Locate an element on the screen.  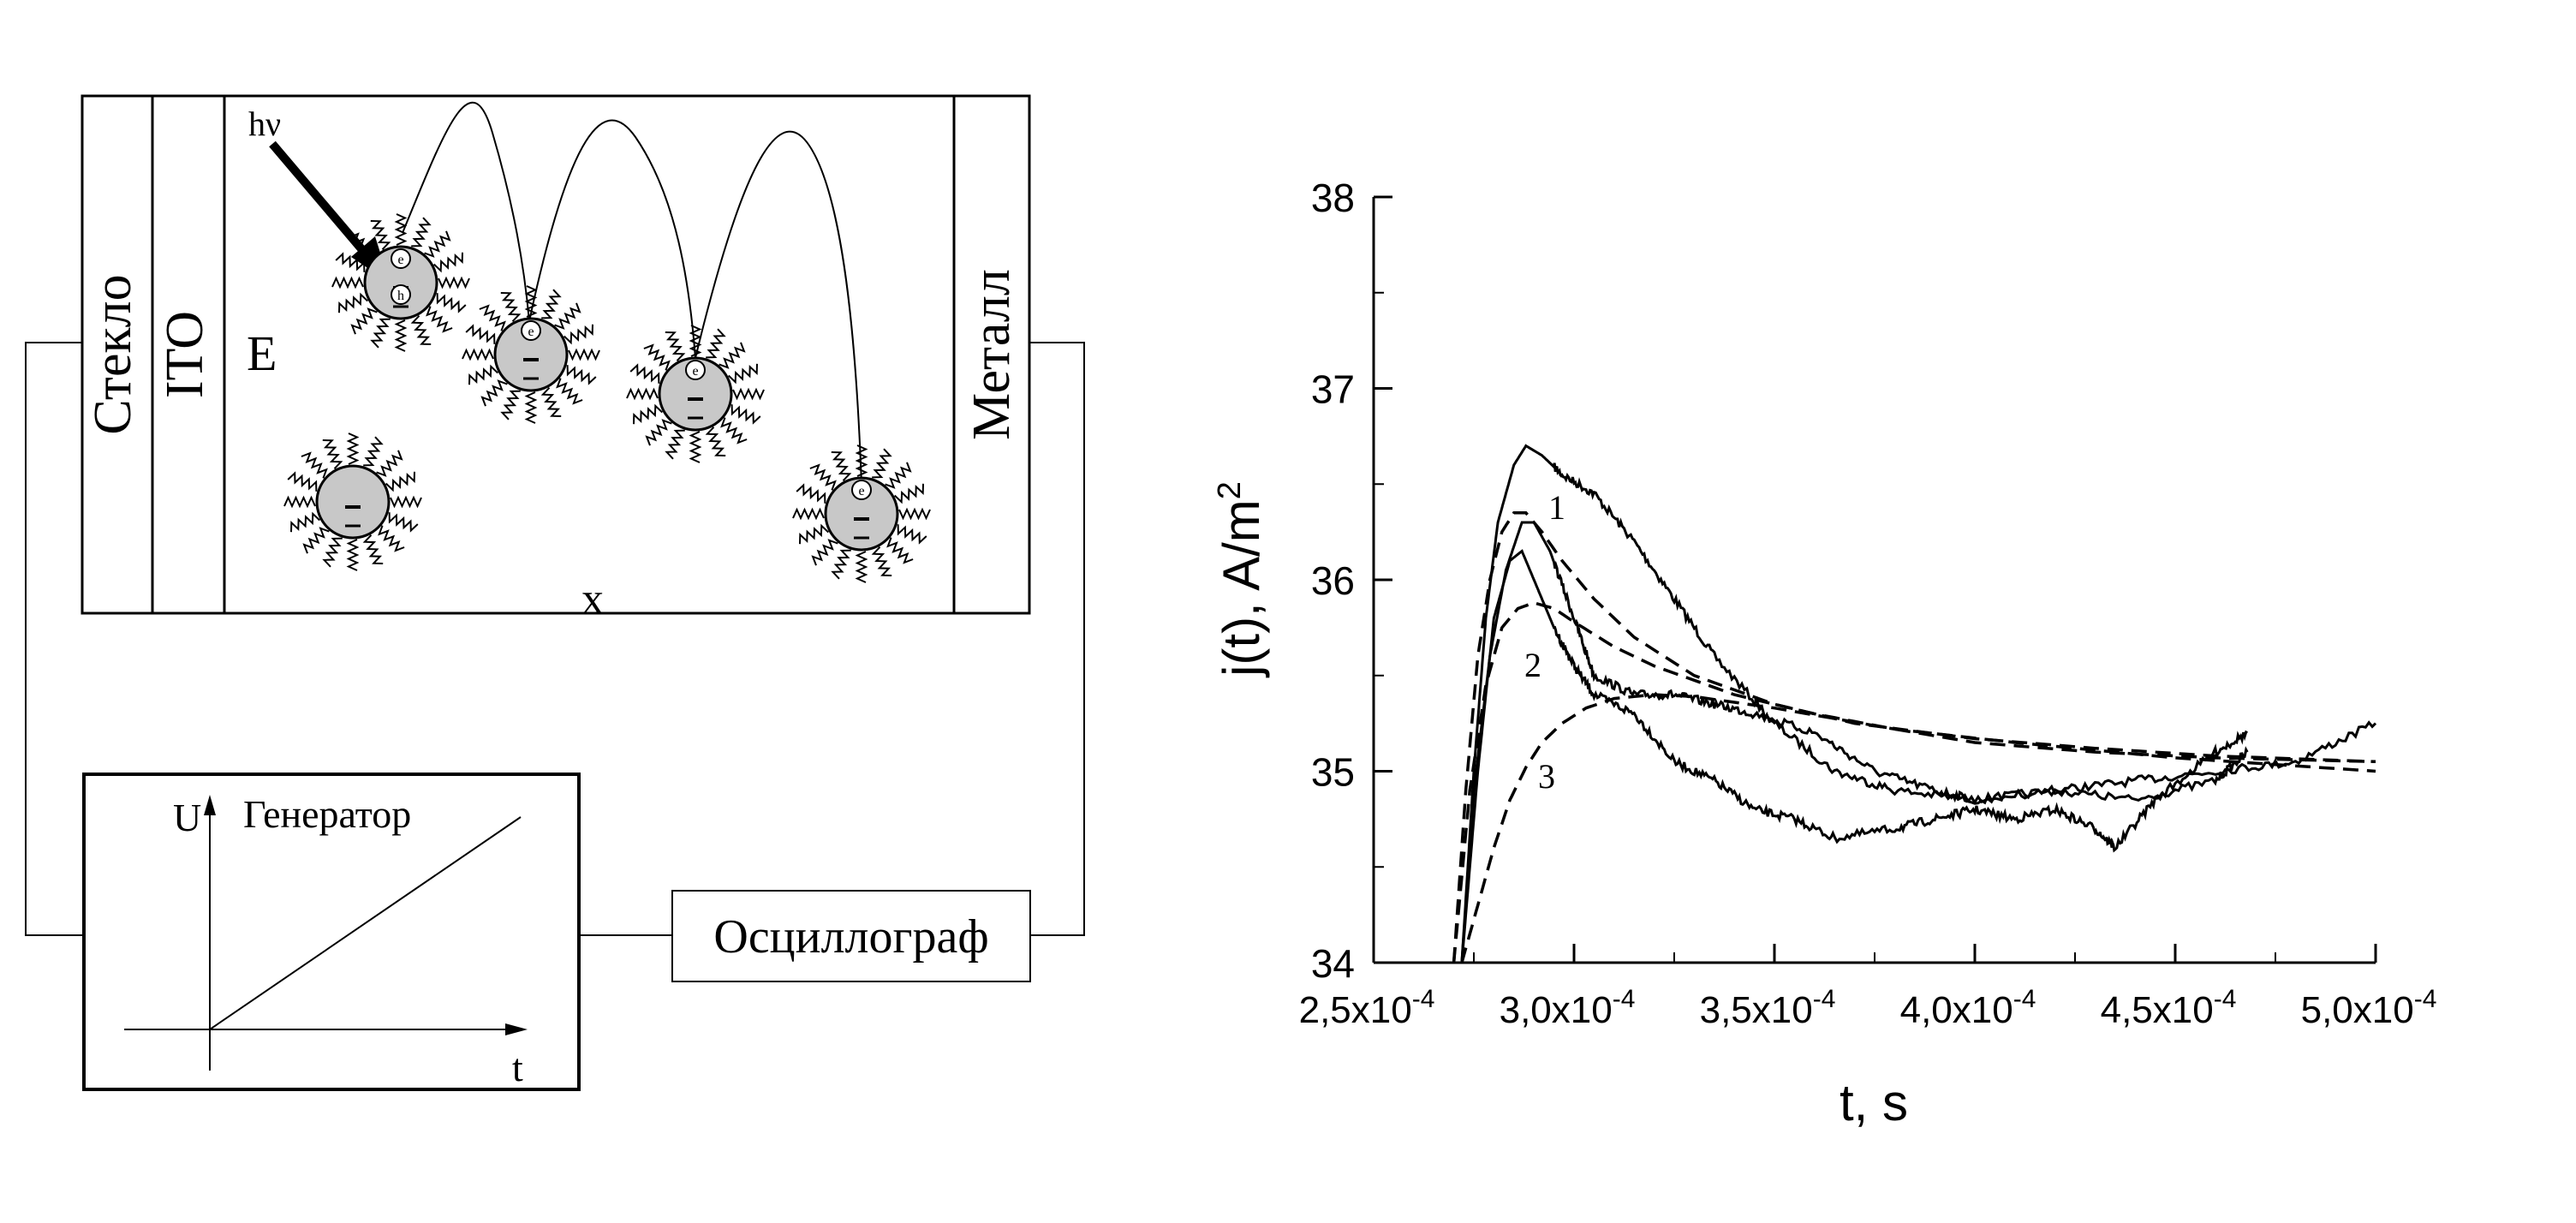
t-arrow-icon is located at coordinates (516, 1029).